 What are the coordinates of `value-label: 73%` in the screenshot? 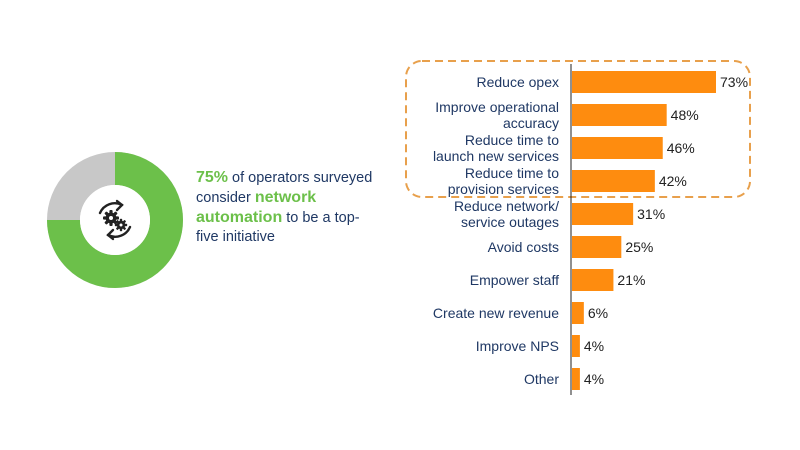 It's located at (734, 82).